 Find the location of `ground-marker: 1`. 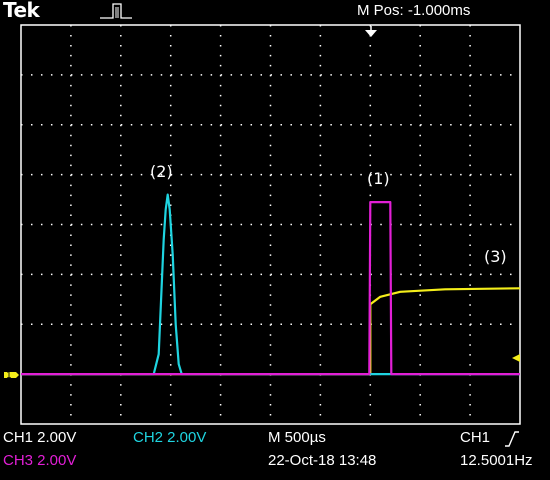

ground-marker: 1 is located at coordinates (11, 376).